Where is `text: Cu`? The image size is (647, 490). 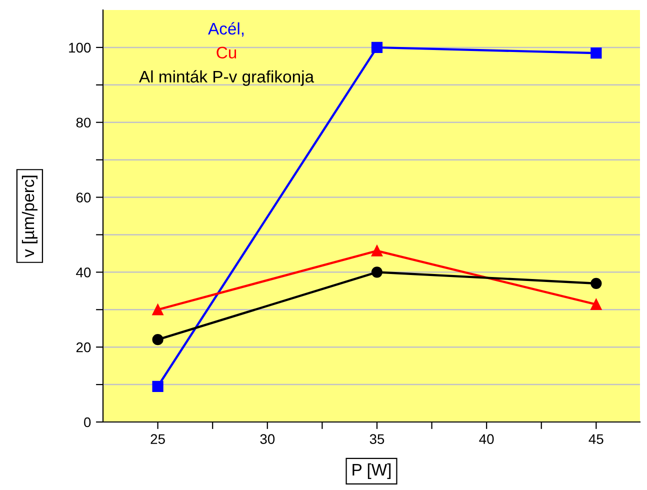
text: Cu is located at coordinates (226, 52).